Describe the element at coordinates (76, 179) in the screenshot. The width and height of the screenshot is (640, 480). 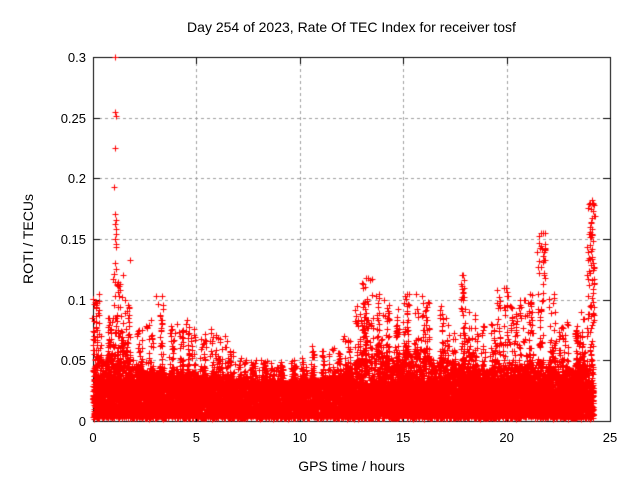
I see `y-tick-label: 0.2` at that location.